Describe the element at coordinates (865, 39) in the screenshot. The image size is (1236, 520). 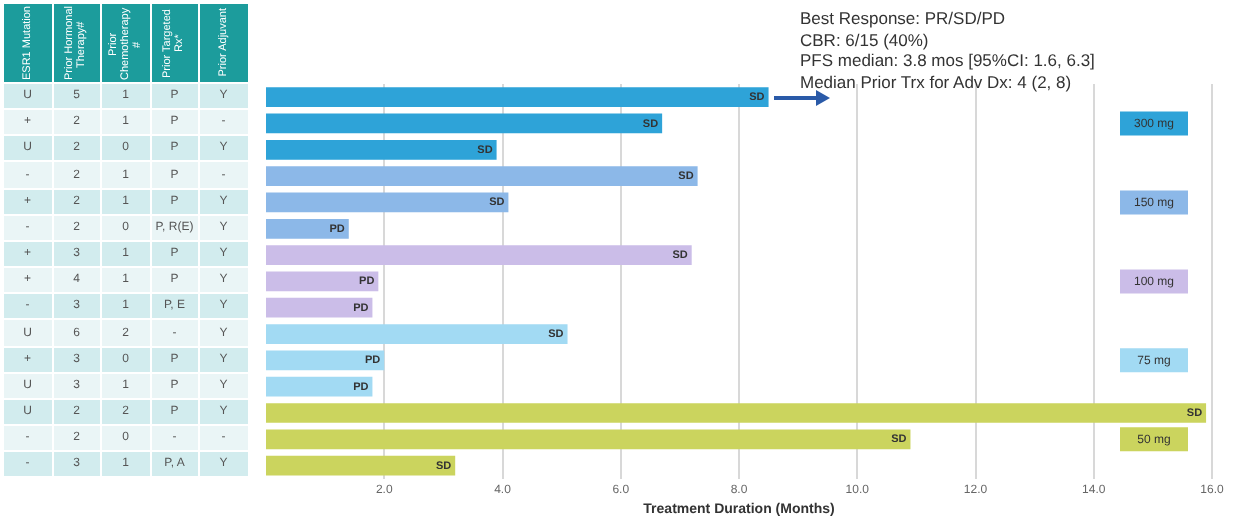
I see `text: CBR: 6/15 (40%)` at that location.